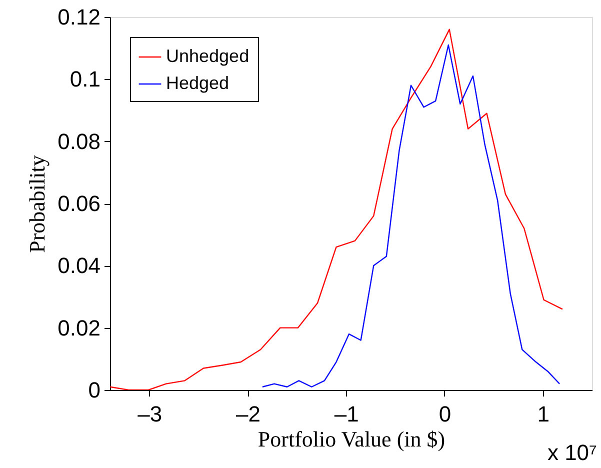 This screenshot has height=468, width=601. Describe the element at coordinates (79, 141) in the screenshot. I see `y-tick-label: 0.08` at that location.